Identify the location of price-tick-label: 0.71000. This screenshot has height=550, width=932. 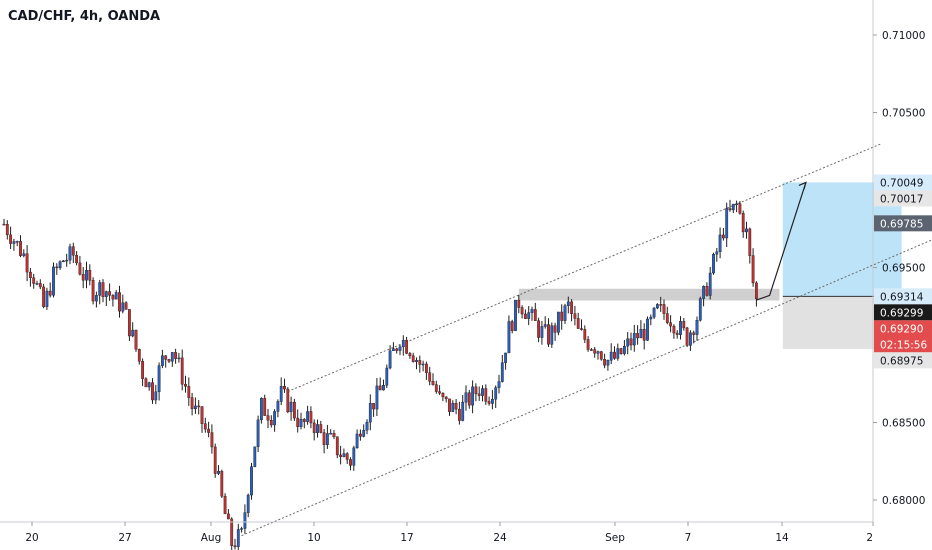
(903, 36).